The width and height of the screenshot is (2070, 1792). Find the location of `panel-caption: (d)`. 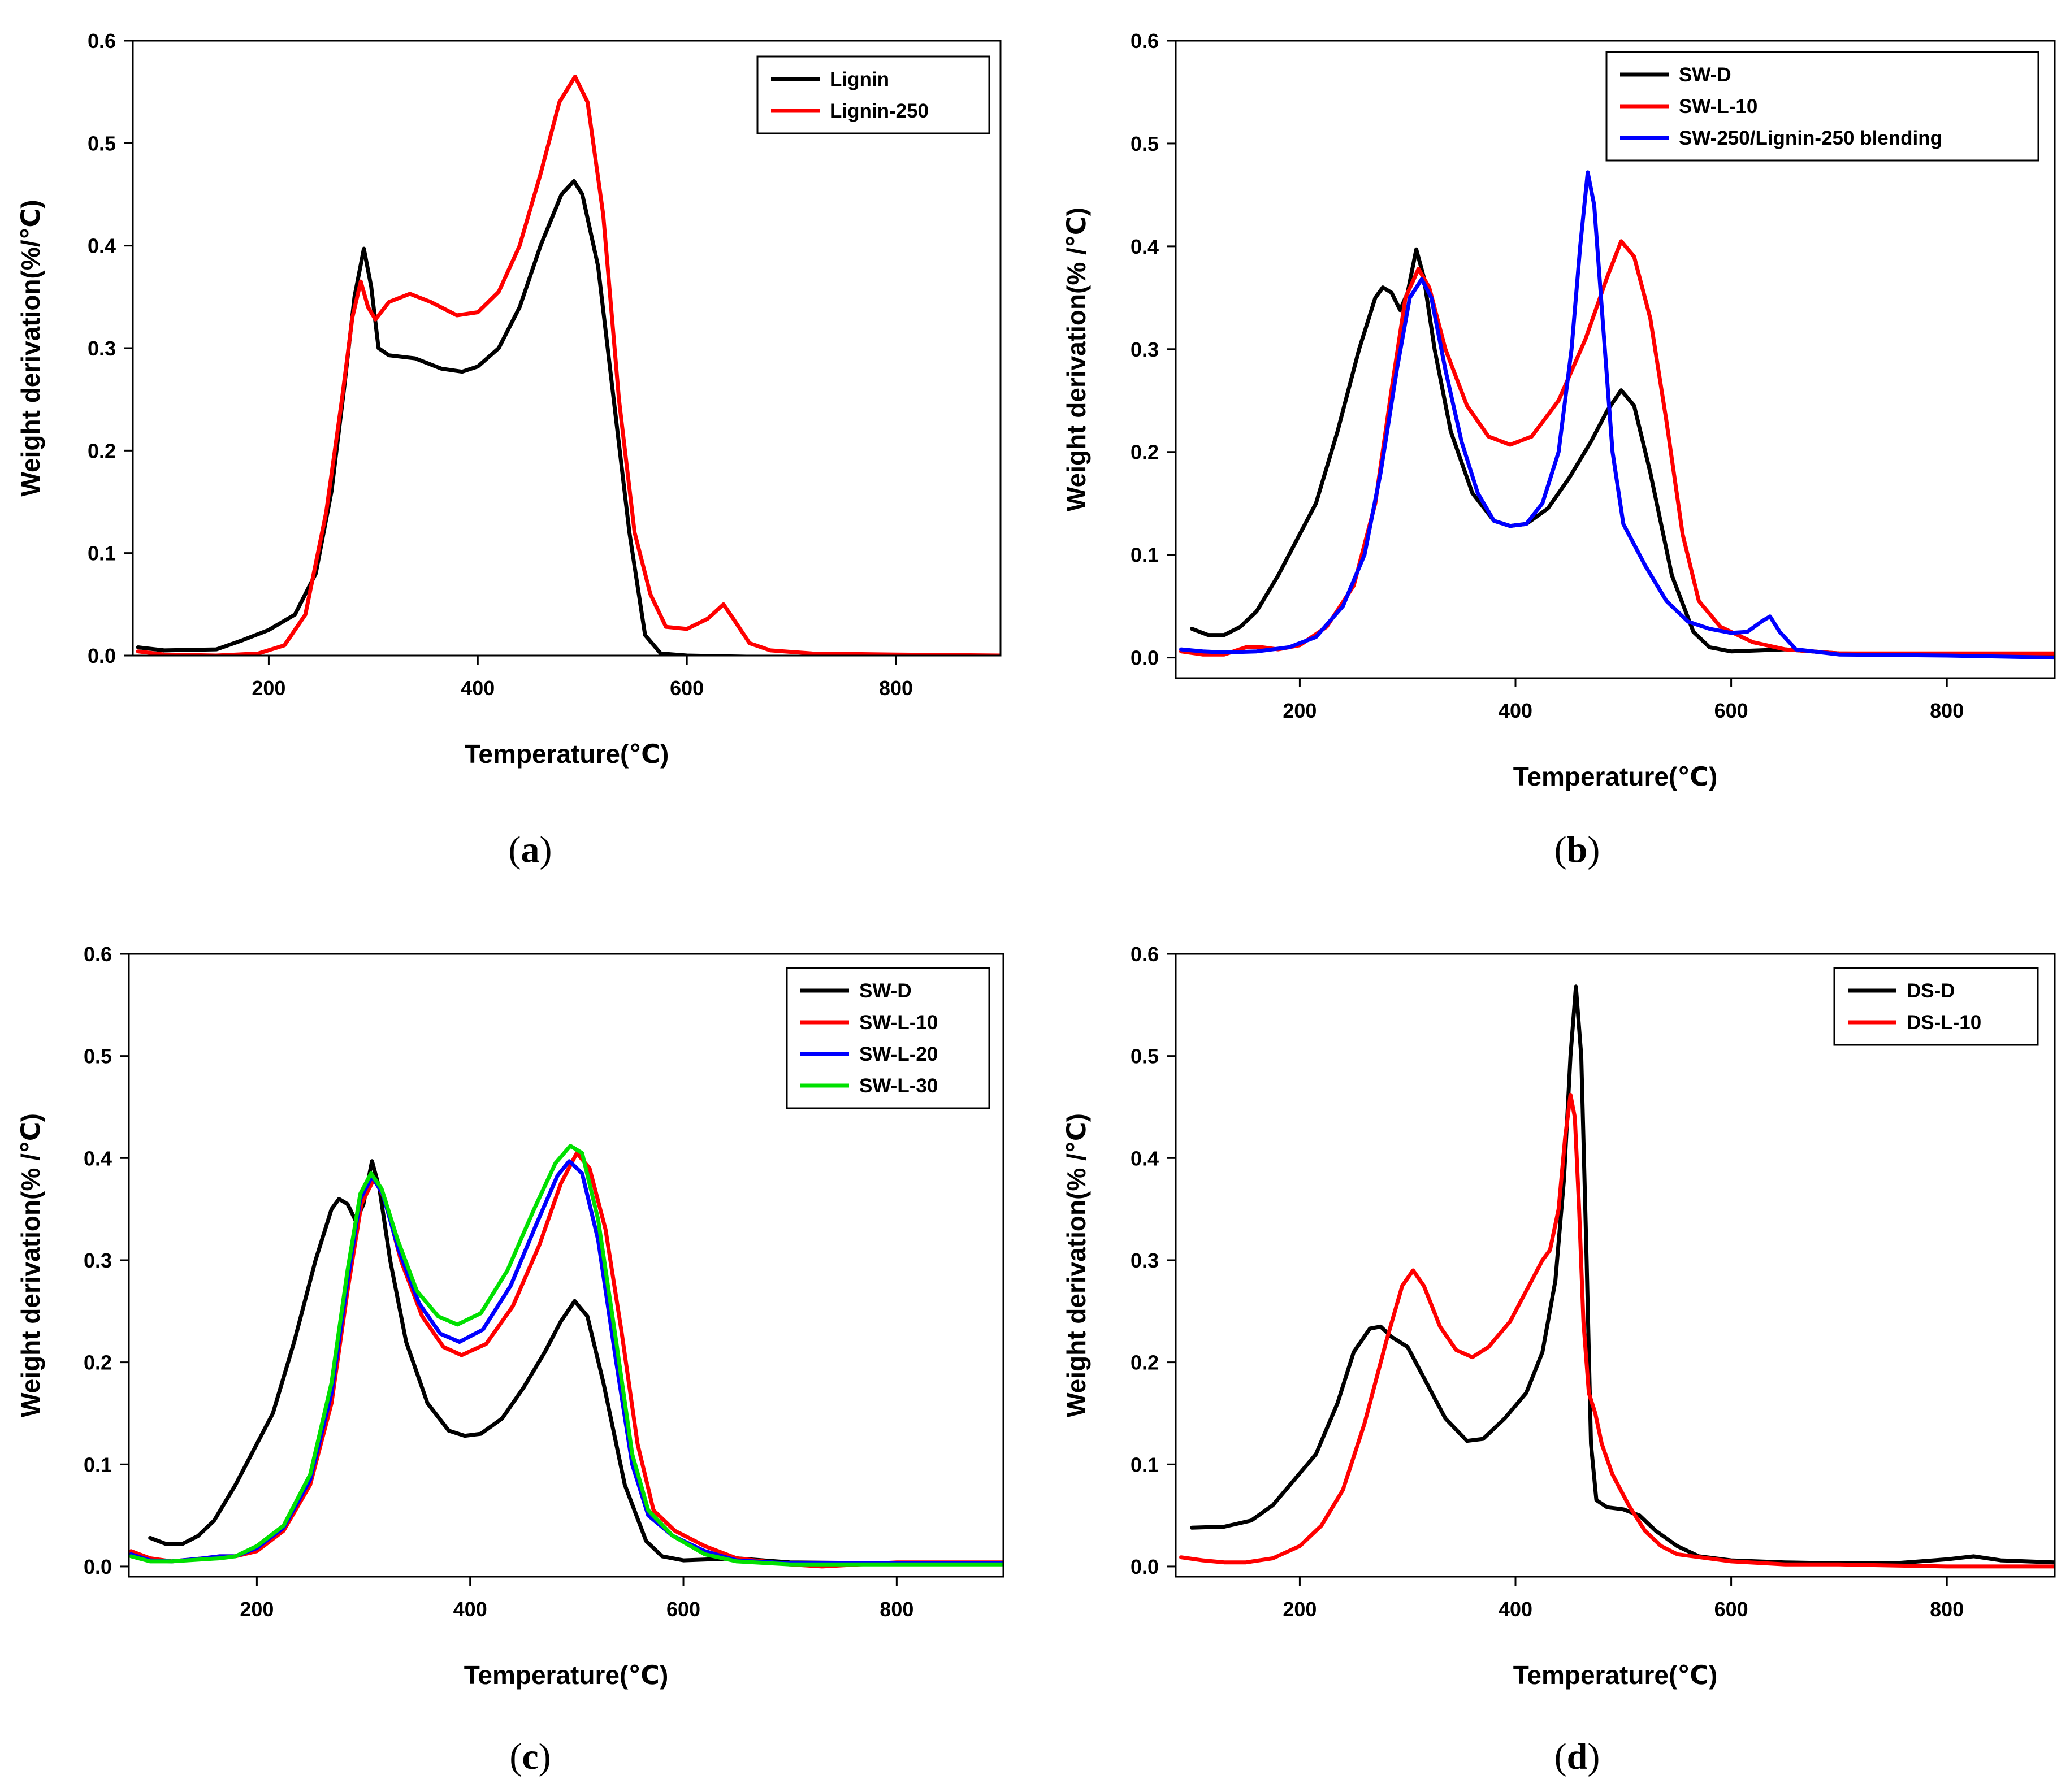

panel-caption: (d) is located at coordinates (1577, 1756).